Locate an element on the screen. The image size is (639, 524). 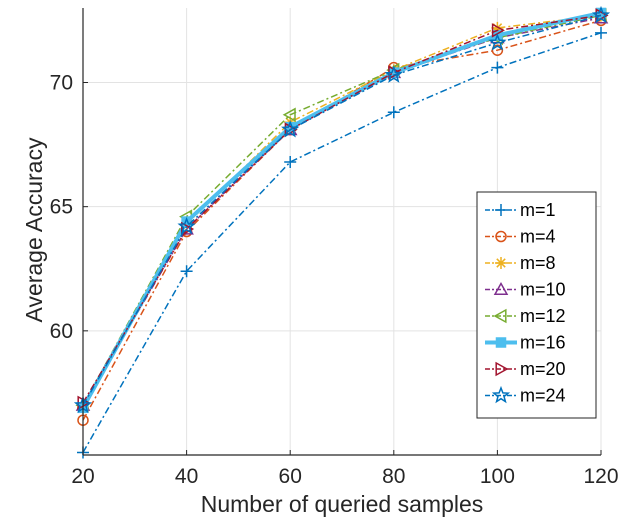
legend-item-m-10: m=10 is located at coordinates (525, 290).